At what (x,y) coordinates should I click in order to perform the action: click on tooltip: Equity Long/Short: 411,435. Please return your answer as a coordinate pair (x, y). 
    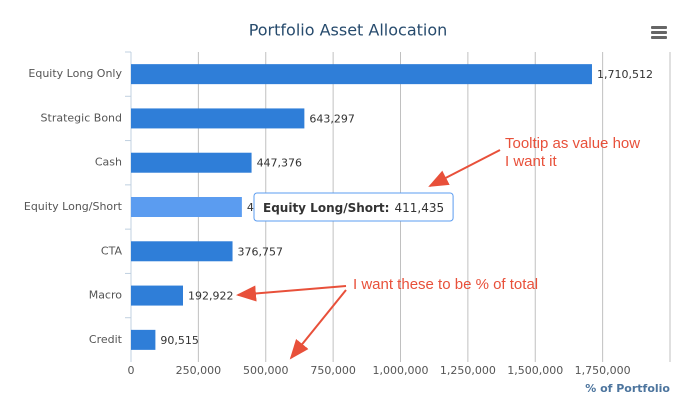
    Looking at the image, I should click on (353, 207).